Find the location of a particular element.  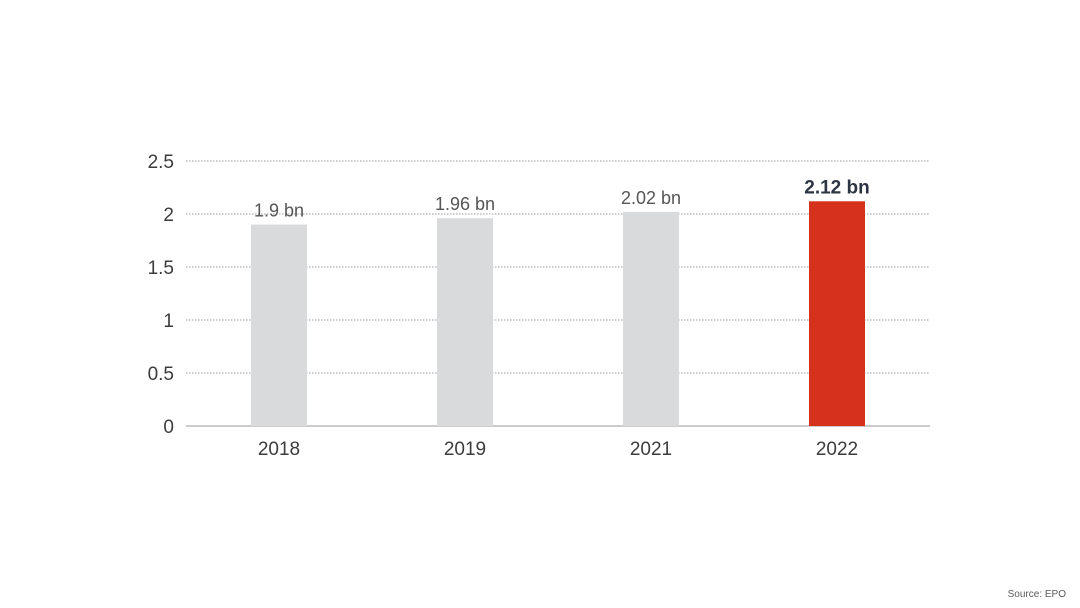

y-tick-label: 1 is located at coordinates (168, 321).